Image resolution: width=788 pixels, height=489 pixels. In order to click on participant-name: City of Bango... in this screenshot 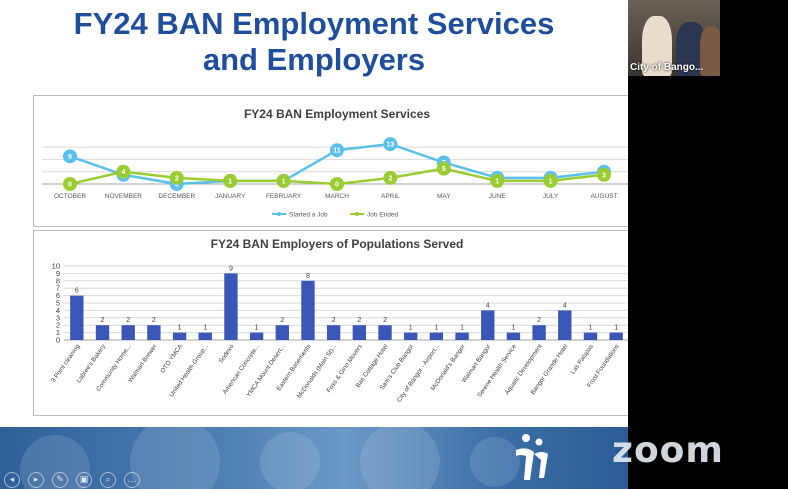, I will do `click(667, 67)`.